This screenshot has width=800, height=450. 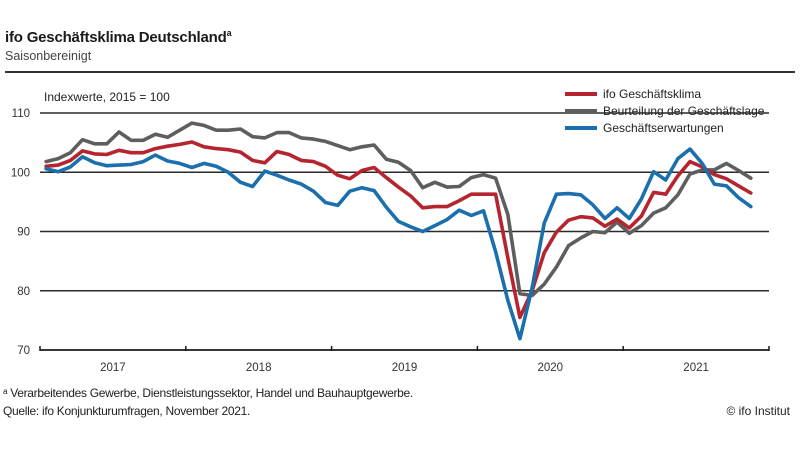 I want to click on y-tick-label: 70, so click(x=23, y=351).